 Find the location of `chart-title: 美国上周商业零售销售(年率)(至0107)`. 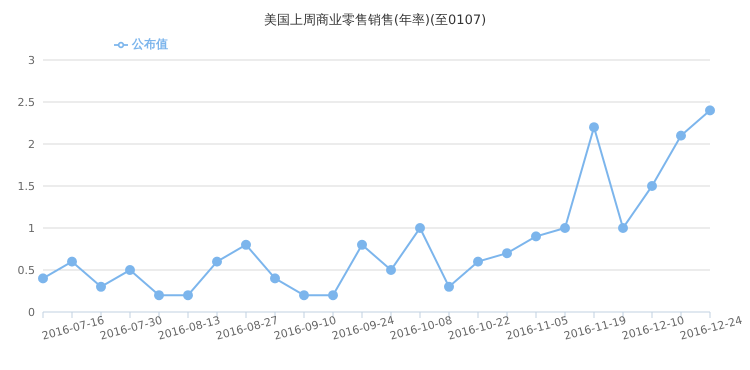

chart-title: 美国上周商业零售销售(年率)(至0107) is located at coordinates (375, 20).